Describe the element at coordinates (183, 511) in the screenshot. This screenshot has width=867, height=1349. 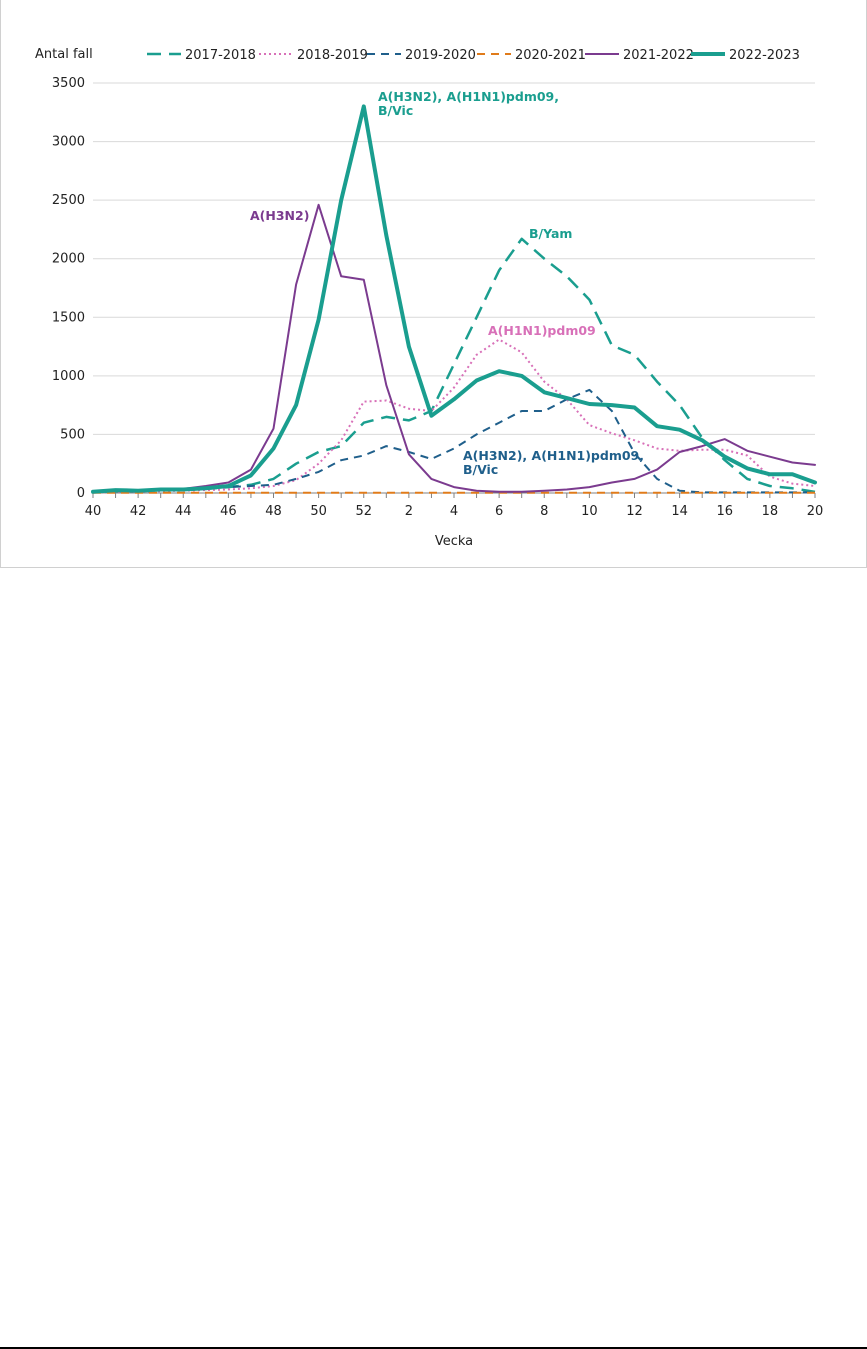
I see `x-tick-label: 44` at that location.